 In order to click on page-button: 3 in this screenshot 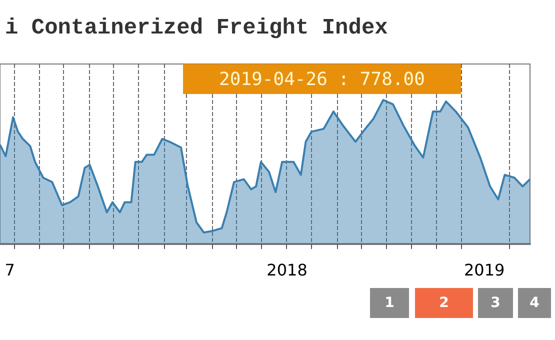, I will do `click(495, 303)`.